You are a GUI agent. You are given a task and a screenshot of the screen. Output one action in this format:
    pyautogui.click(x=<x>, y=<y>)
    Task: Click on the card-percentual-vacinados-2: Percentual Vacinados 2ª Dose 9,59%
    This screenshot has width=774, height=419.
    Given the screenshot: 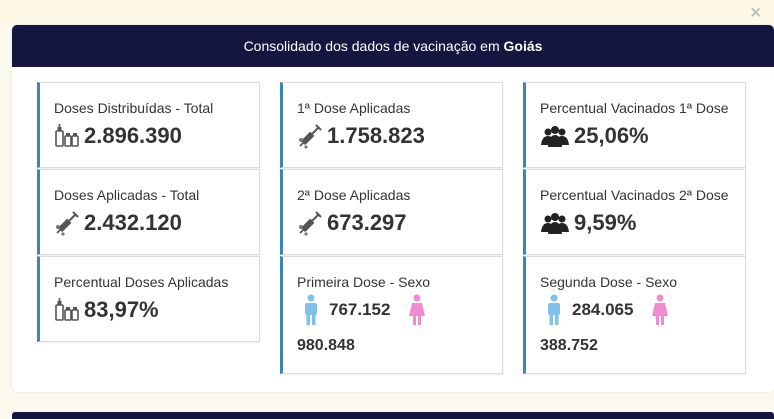 What is the action you would take?
    pyautogui.click(x=634, y=212)
    